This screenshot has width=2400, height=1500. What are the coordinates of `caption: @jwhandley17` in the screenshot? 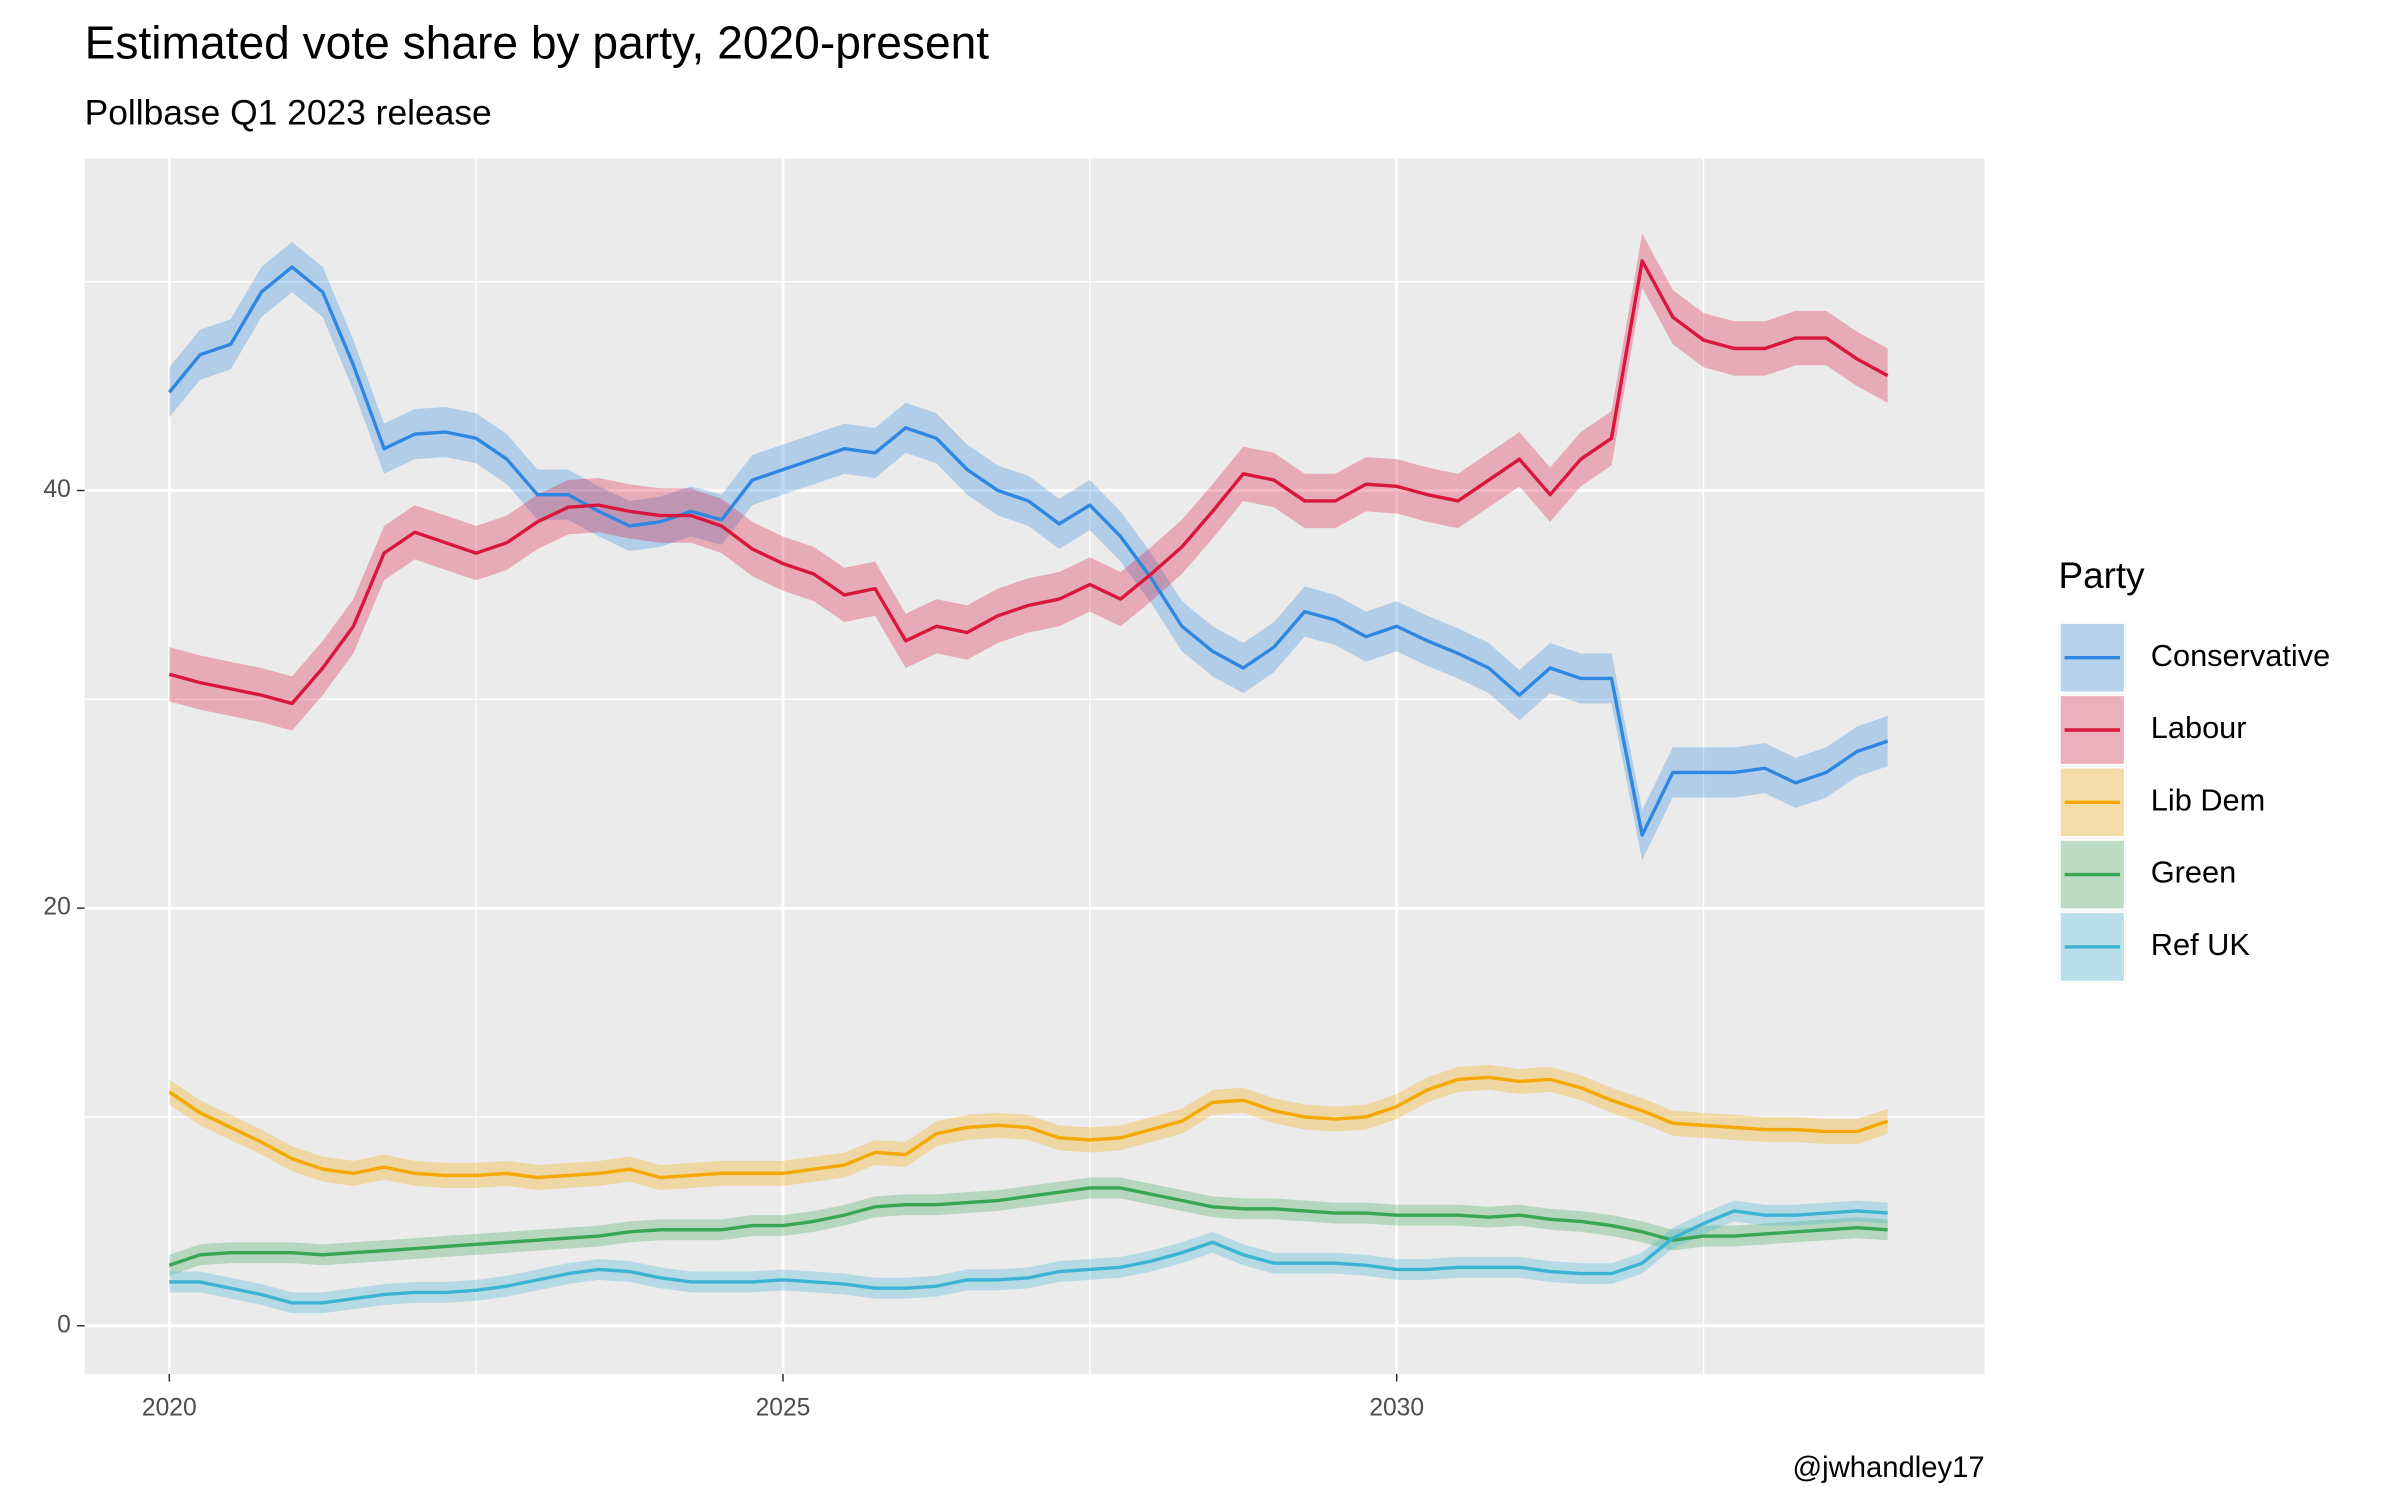 It's located at (1889, 1468).